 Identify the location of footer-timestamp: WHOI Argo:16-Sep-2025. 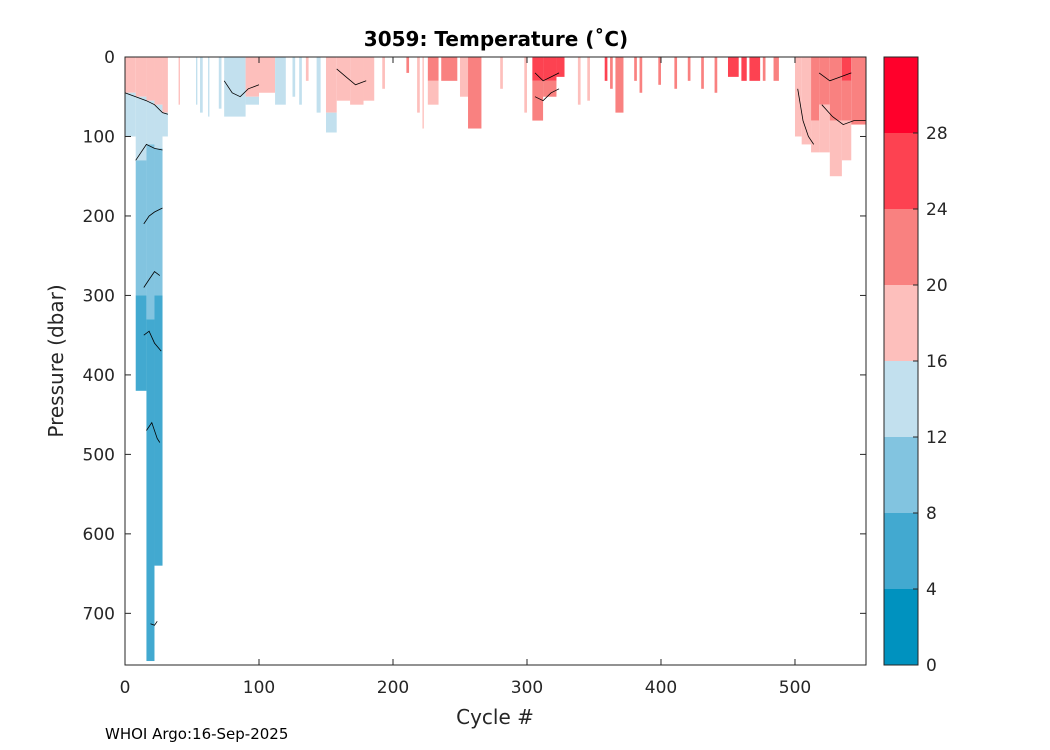
(197, 734).